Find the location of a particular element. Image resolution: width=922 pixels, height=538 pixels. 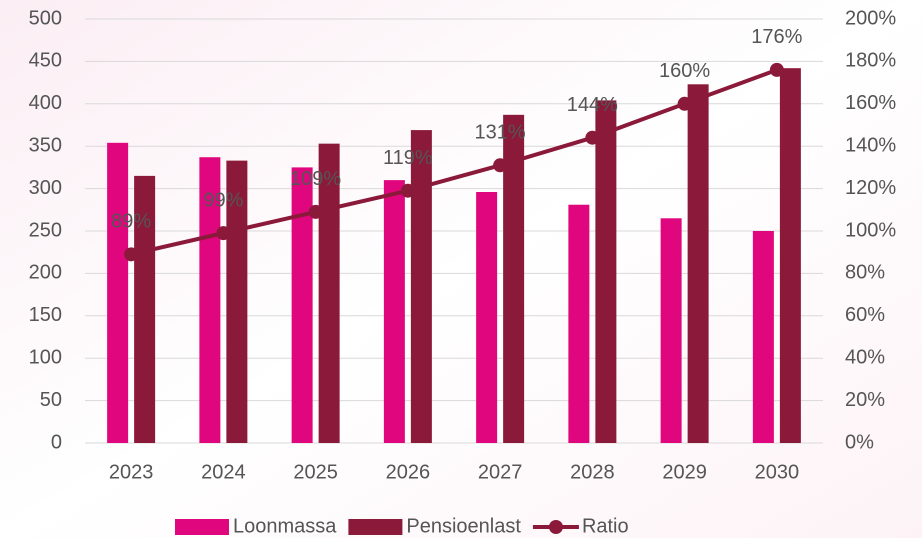

x-tick-label: 2025 is located at coordinates (315, 472).